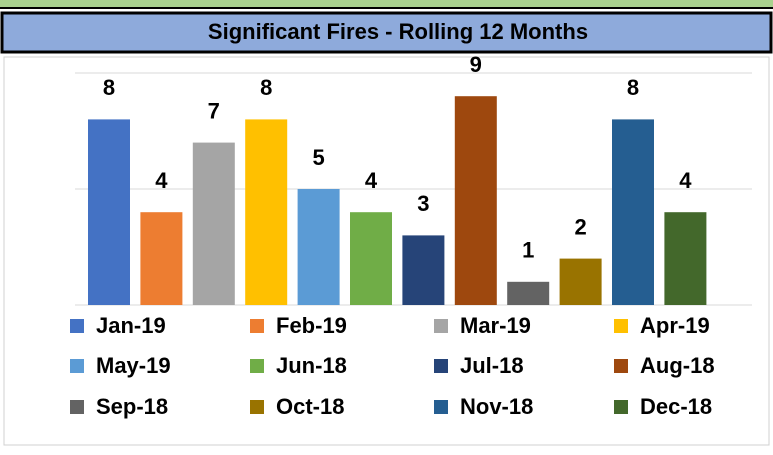  I want to click on header-band, so click(386, 32).